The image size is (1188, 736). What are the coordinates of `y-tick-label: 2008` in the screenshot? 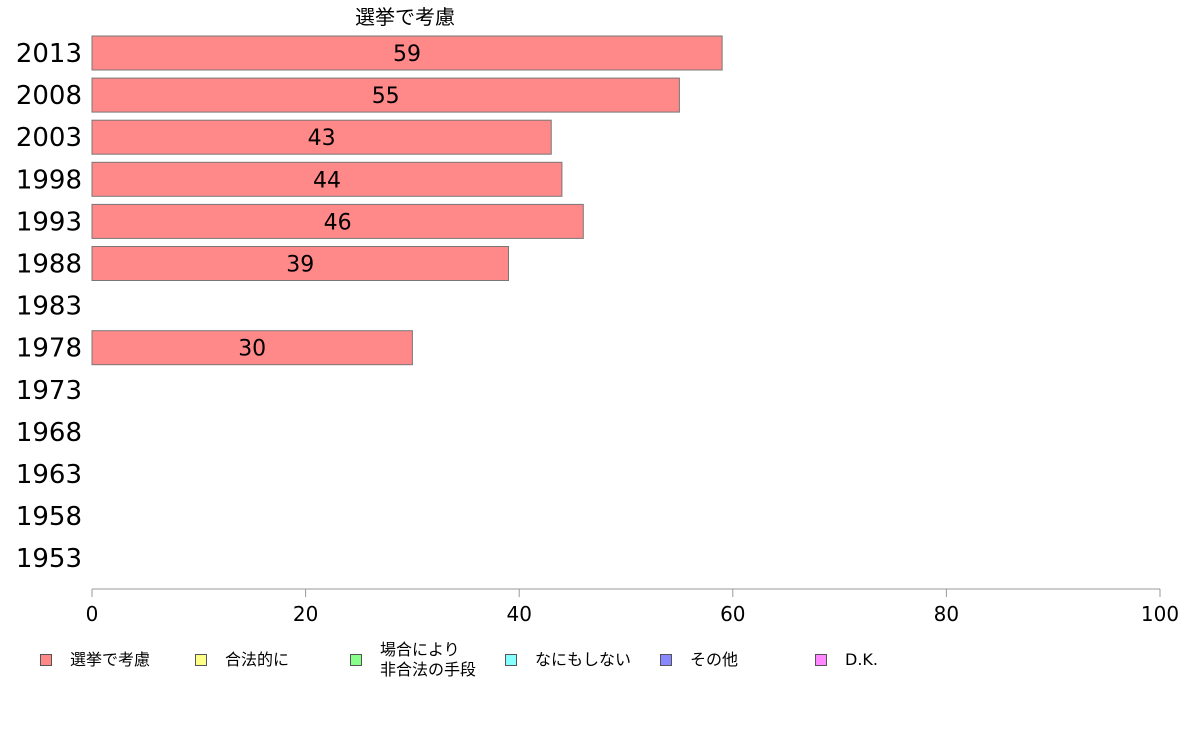 It's located at (49, 96).